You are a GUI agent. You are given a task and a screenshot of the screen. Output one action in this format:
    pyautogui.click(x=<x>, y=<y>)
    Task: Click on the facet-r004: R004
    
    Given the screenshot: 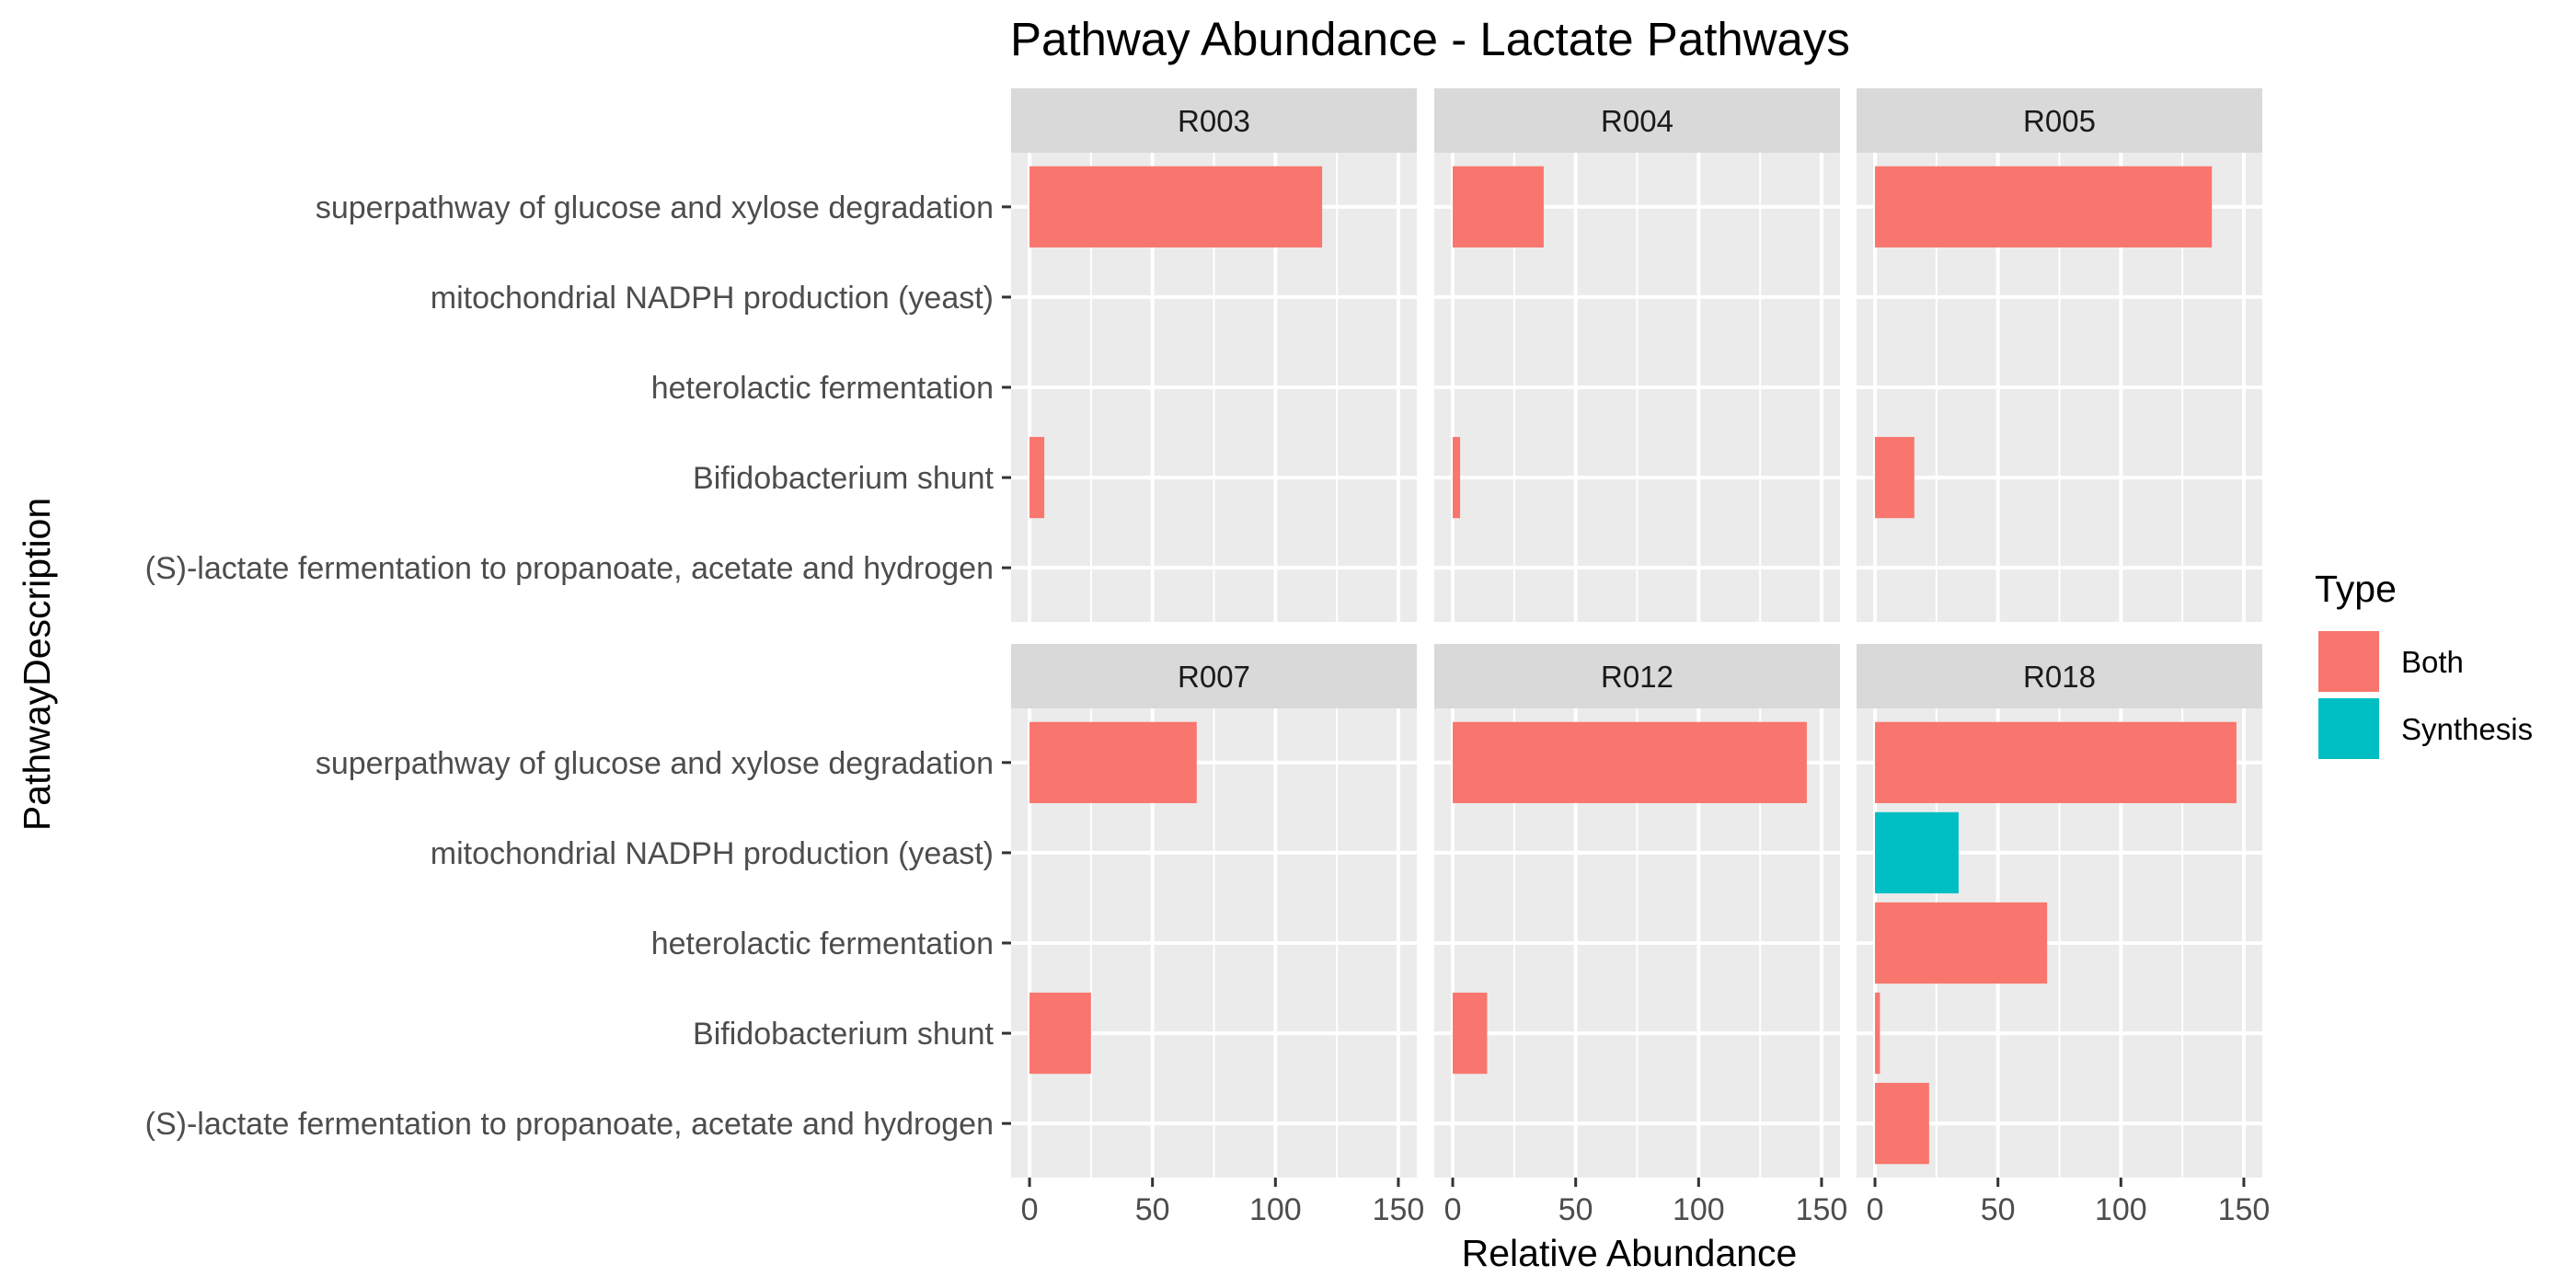 What is the action you would take?
    pyautogui.click(x=1637, y=355)
    